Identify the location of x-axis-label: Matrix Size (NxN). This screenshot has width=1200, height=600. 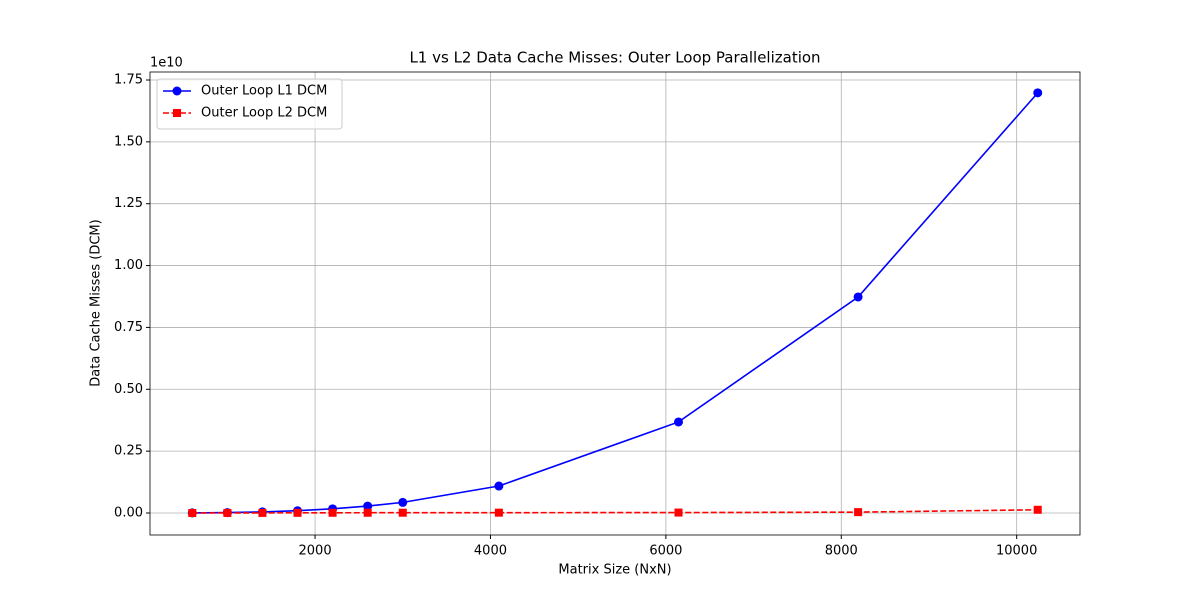
(614, 570).